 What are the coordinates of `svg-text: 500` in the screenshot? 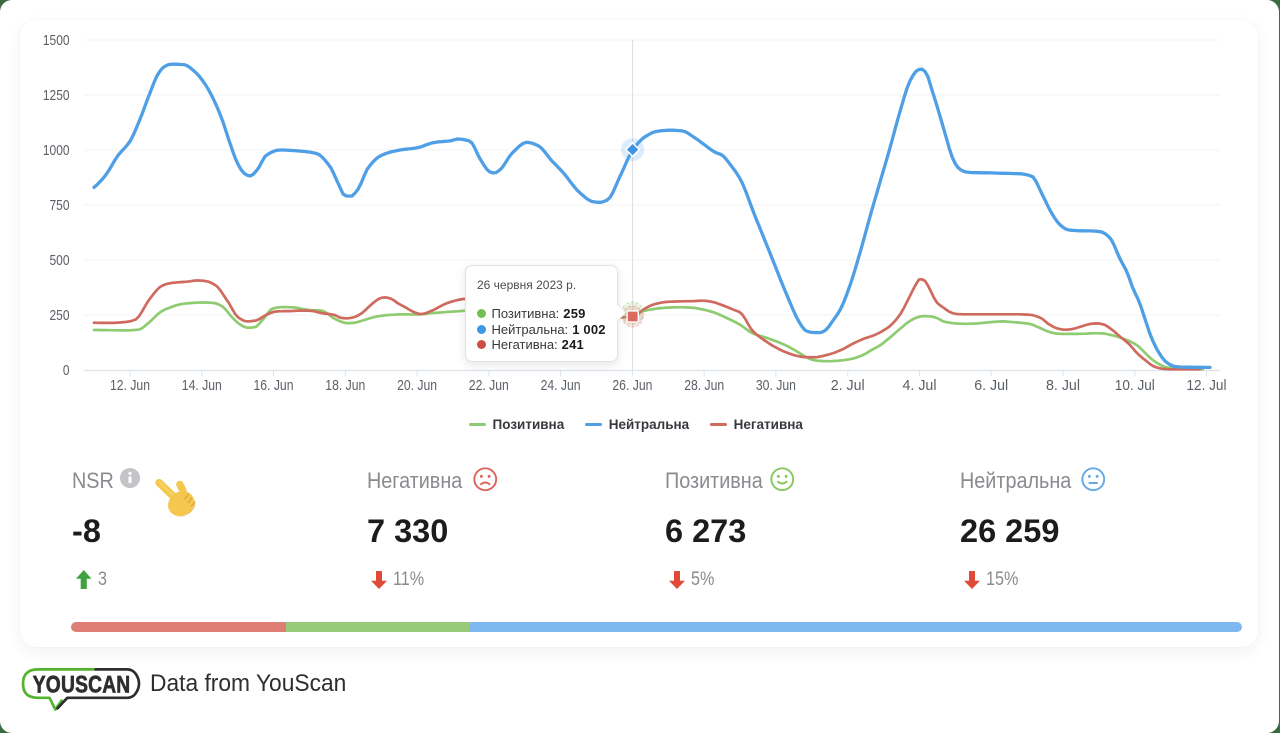 It's located at (60, 260).